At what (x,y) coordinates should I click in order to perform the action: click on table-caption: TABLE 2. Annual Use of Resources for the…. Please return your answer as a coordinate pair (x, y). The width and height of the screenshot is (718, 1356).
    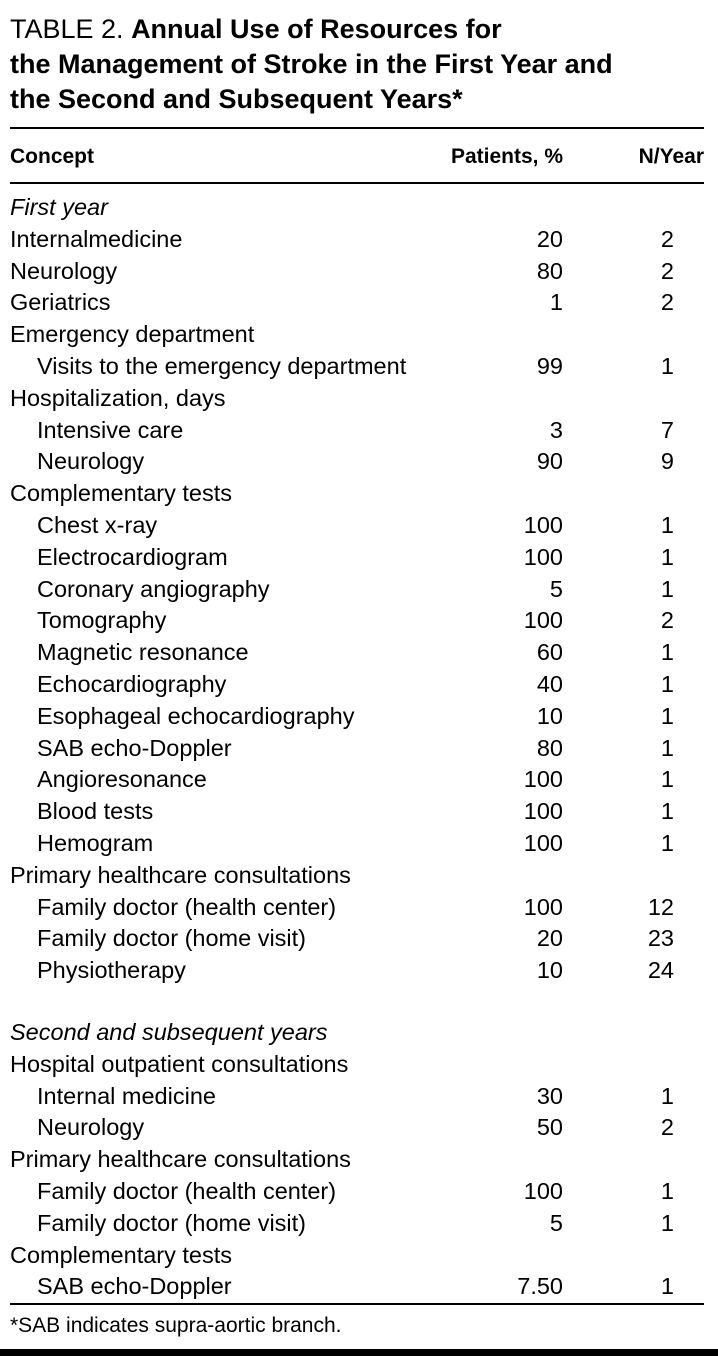
    Looking at the image, I should click on (357, 64).